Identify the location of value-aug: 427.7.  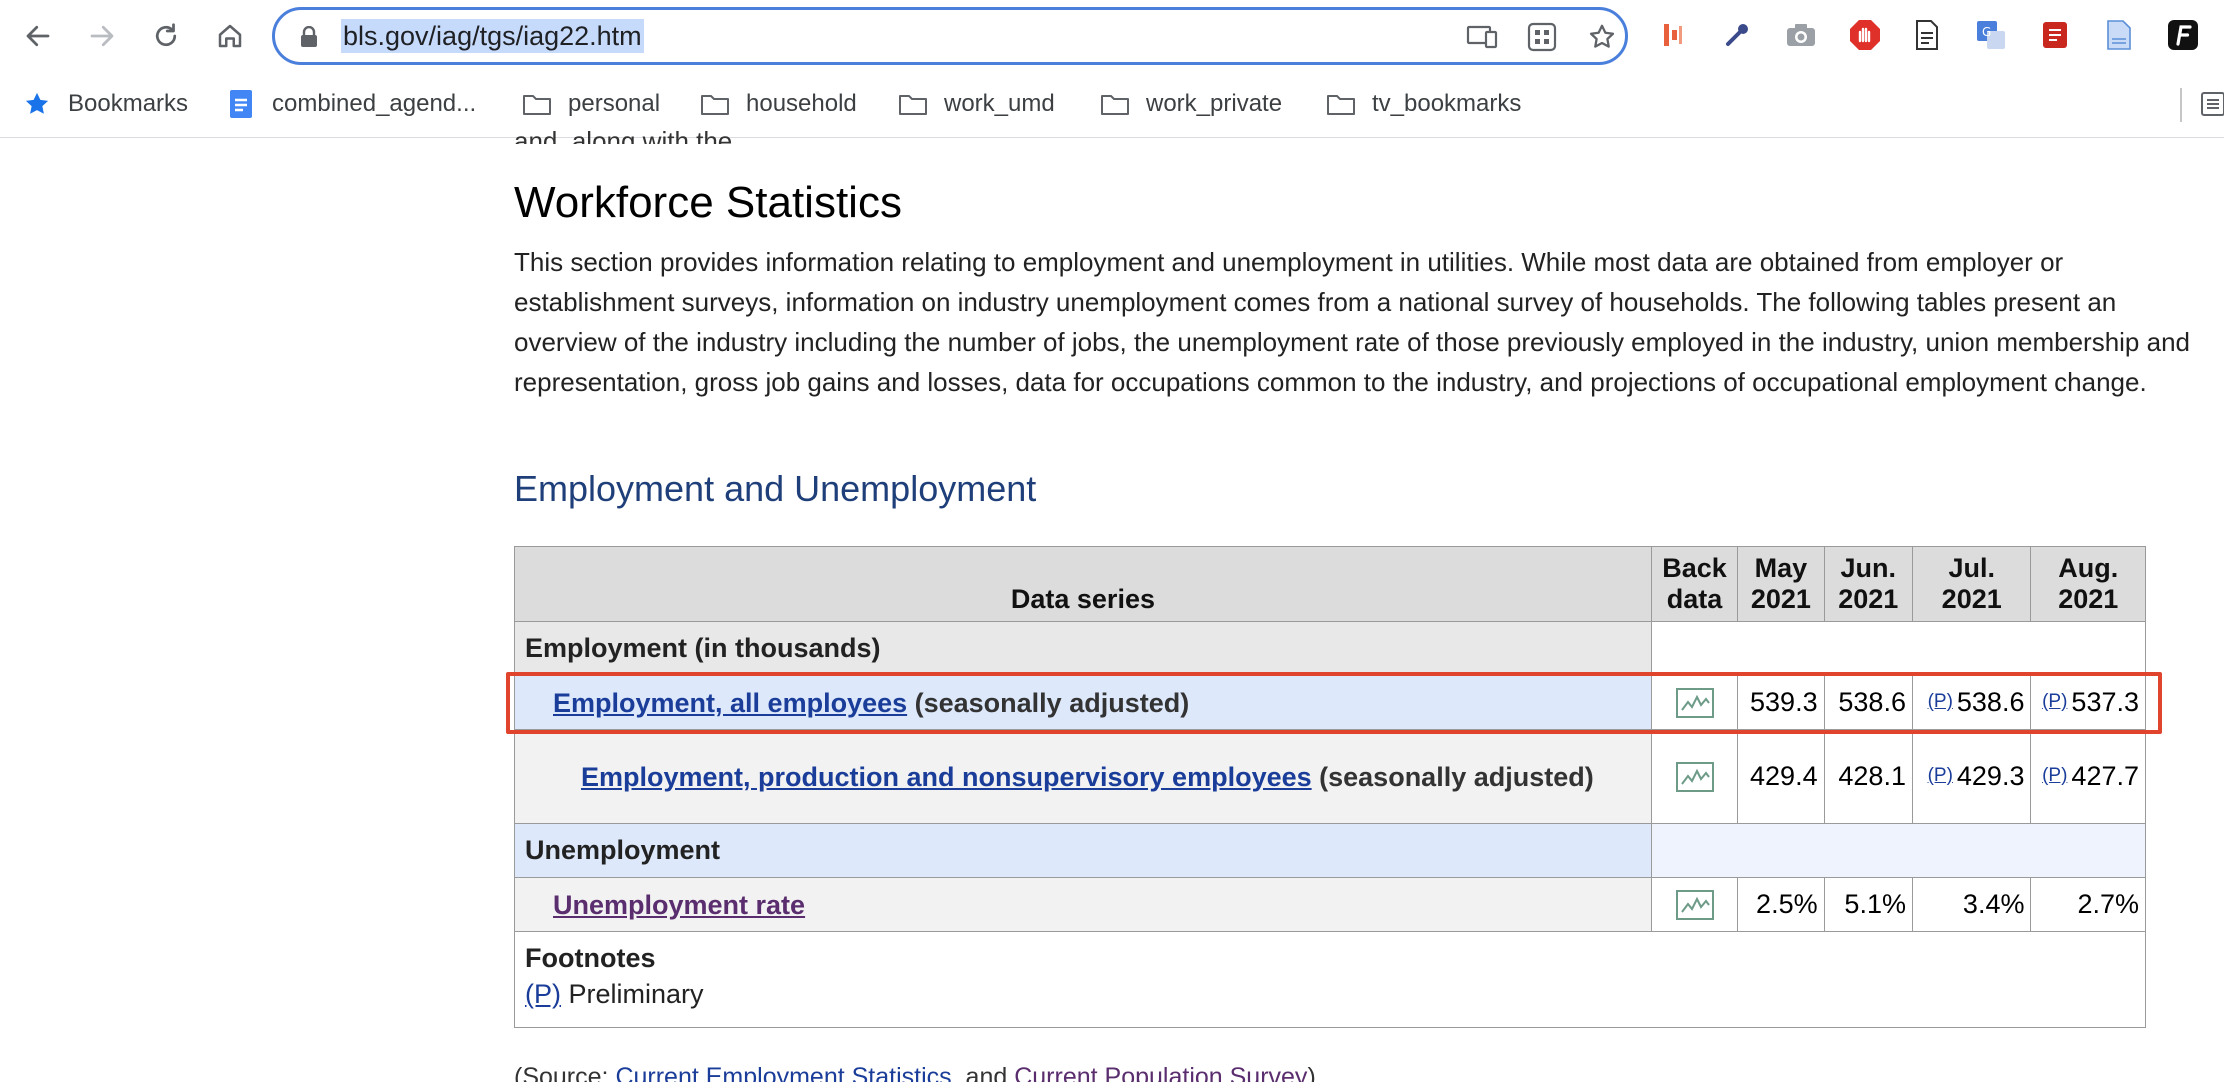
(2105, 776).